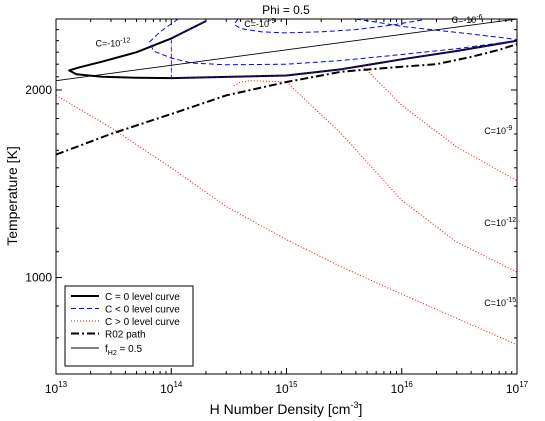 This screenshot has width=545, height=421. Describe the element at coordinates (167, 389) in the screenshot. I see `x-tick-label-base-1: 10` at that location.